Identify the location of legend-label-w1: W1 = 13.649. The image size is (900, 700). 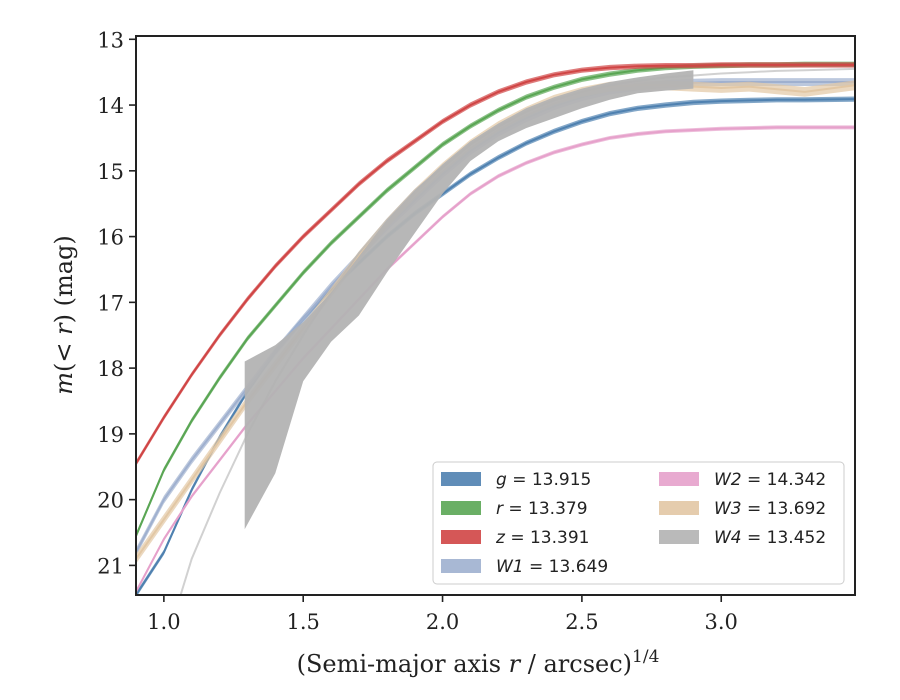
(552, 567).